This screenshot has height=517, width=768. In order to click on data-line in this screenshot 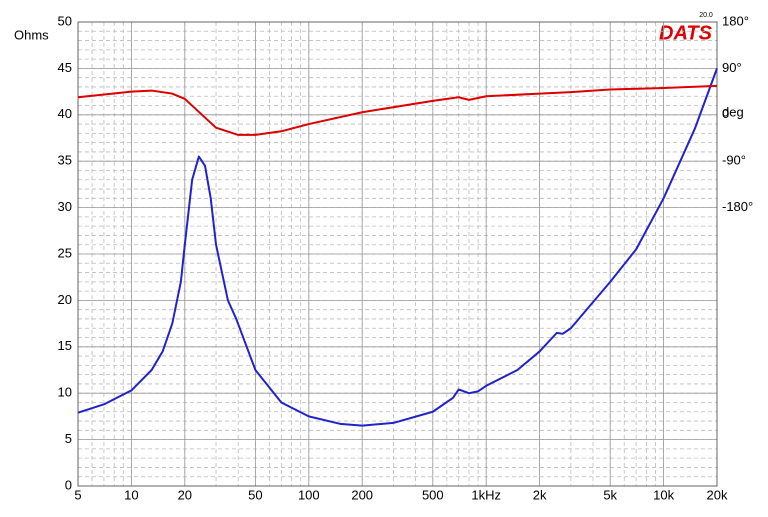, I will do `click(397, 110)`.